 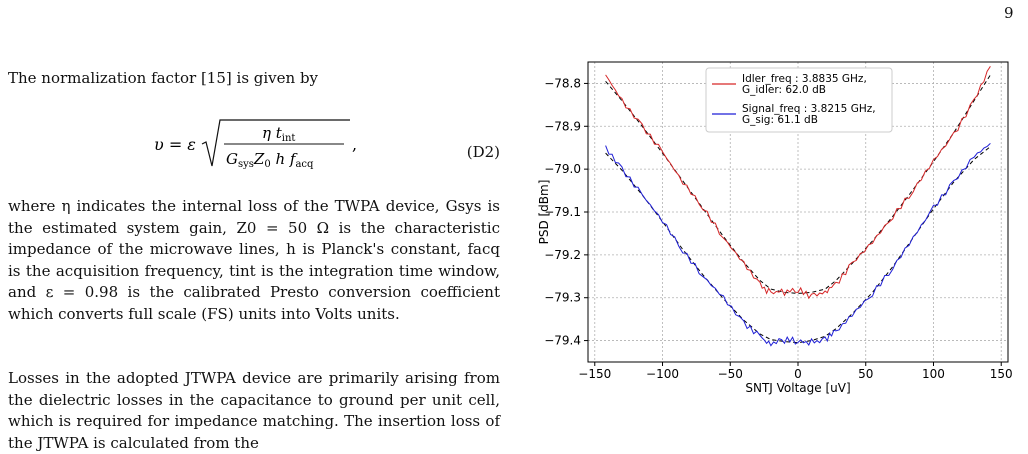 I want to click on eq-trailing: ,, so click(x=354, y=144).